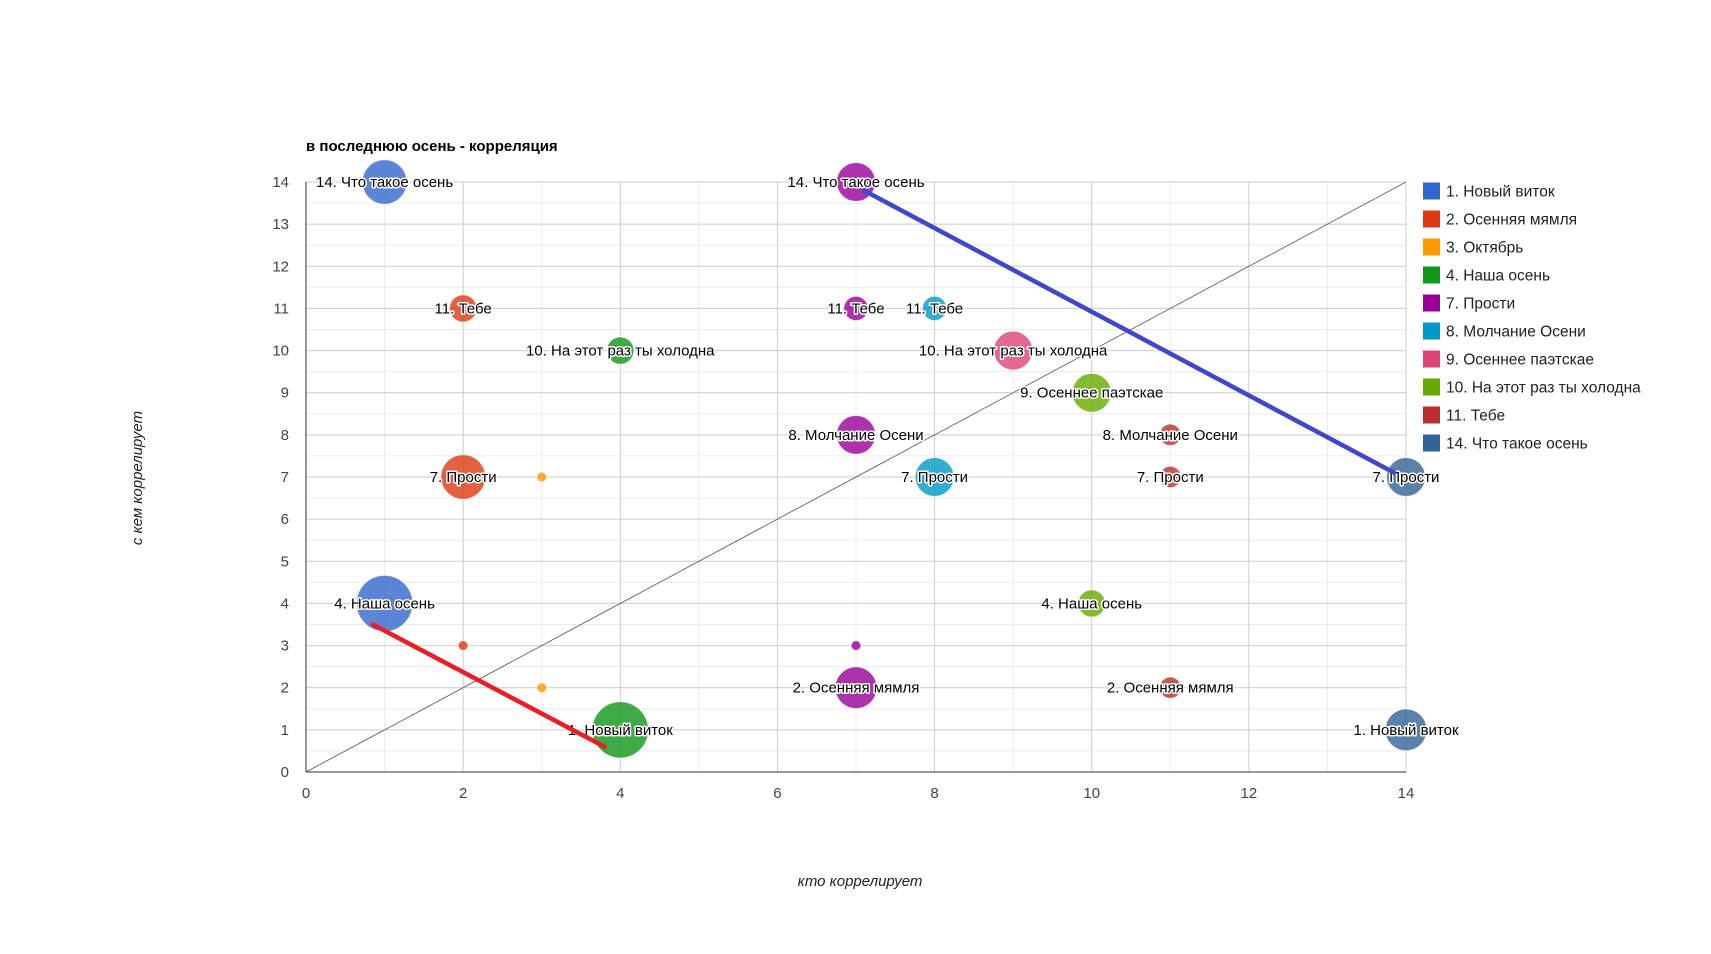  Describe the element at coordinates (285, 603) in the screenshot. I see `y-tick-label: 4` at that location.